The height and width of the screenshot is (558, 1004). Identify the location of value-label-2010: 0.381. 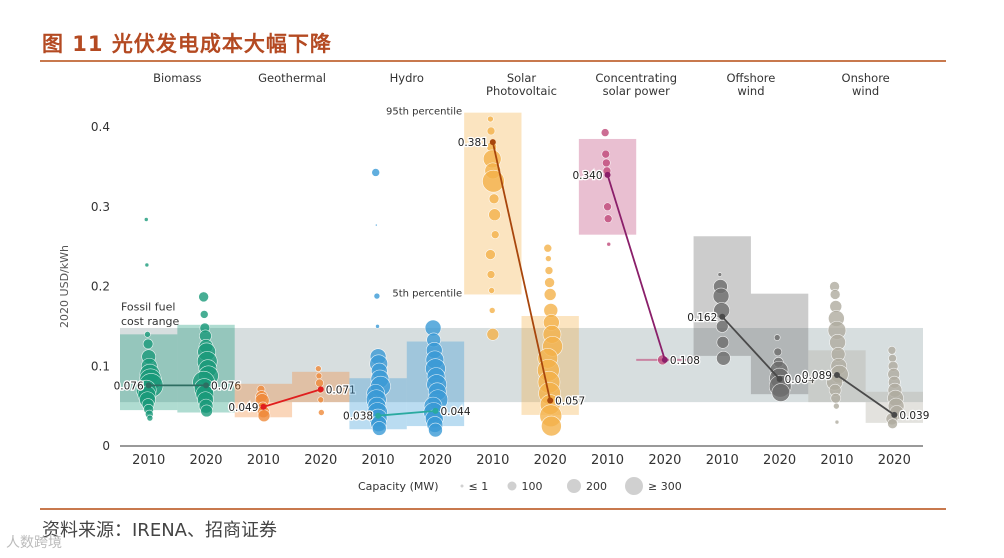
(473, 143).